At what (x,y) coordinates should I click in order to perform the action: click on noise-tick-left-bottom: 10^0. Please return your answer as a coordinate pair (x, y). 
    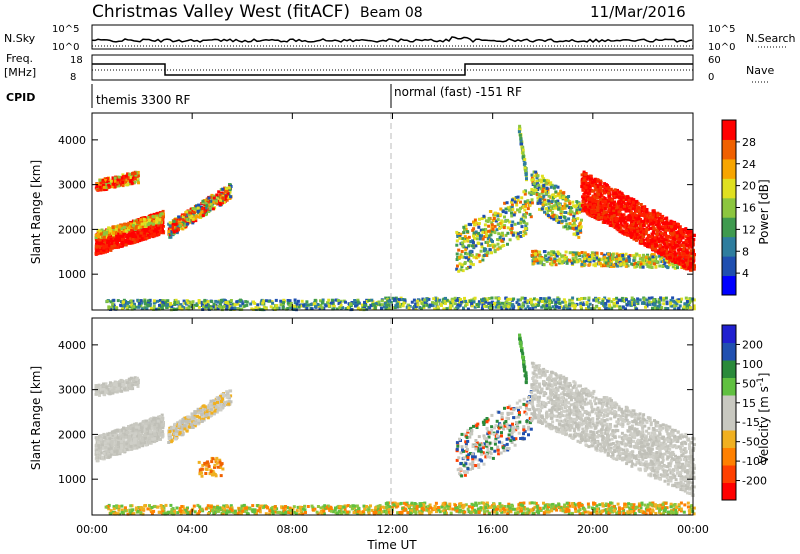
    Looking at the image, I should click on (65, 47).